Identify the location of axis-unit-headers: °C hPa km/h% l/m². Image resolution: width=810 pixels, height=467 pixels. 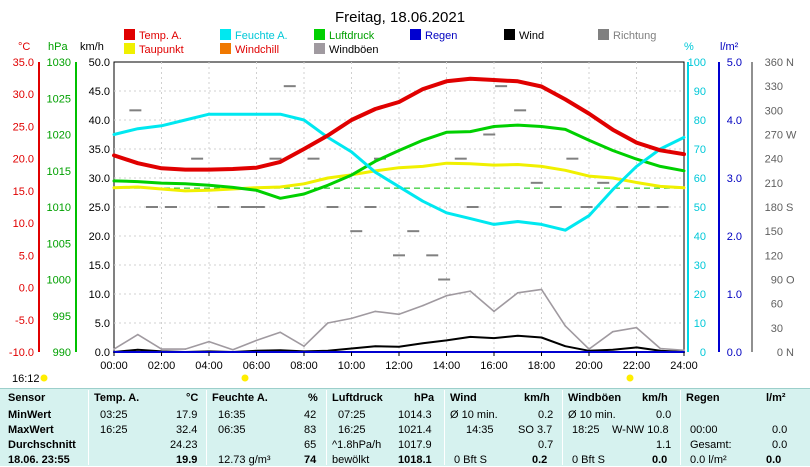
(378, 47).